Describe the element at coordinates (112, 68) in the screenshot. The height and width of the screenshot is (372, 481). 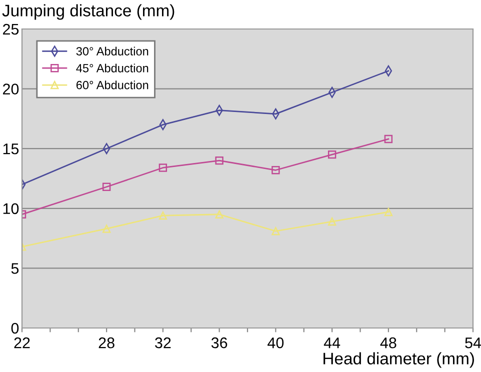
I see `legend-label: 45° Abduction` at that location.